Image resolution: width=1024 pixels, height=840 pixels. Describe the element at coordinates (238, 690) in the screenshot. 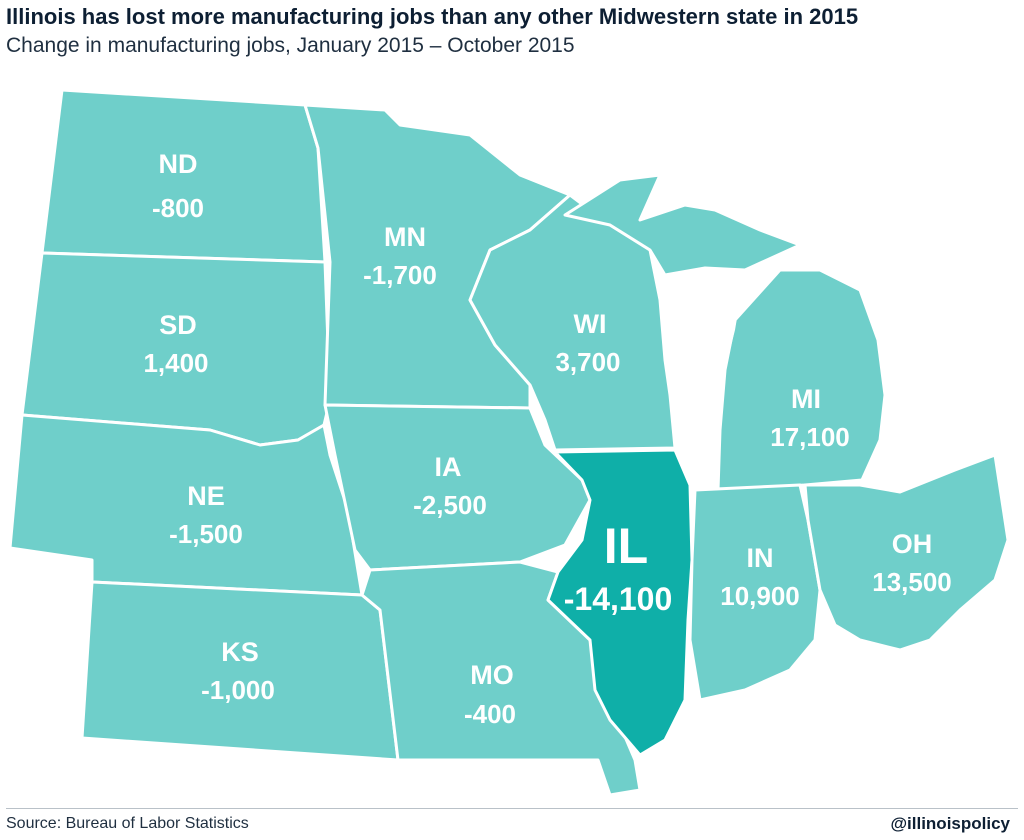

I see `label-ks-value: -1,000` at that location.